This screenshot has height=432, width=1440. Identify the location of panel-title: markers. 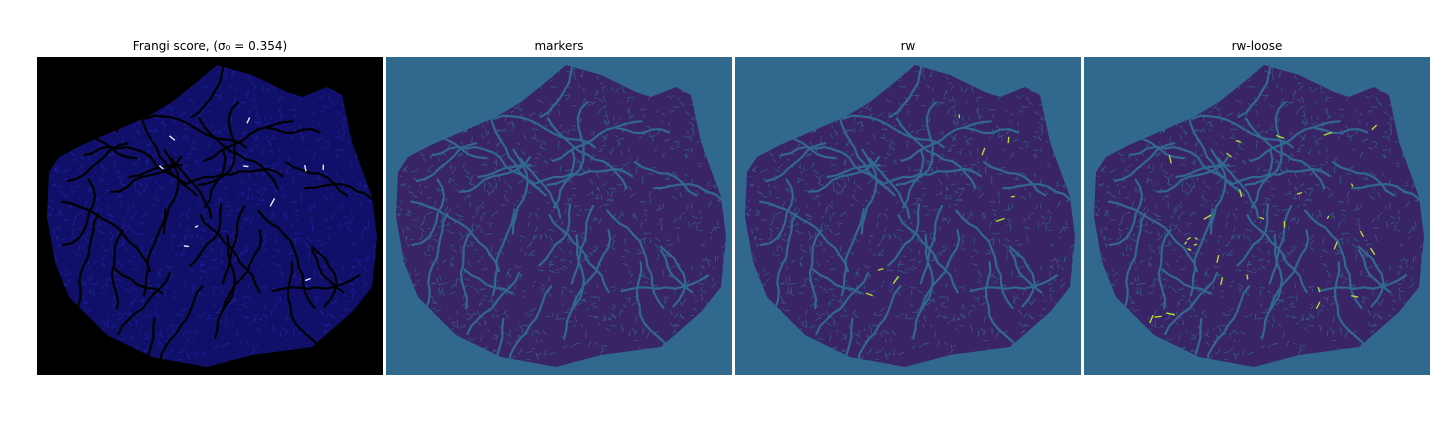
(559, 46).